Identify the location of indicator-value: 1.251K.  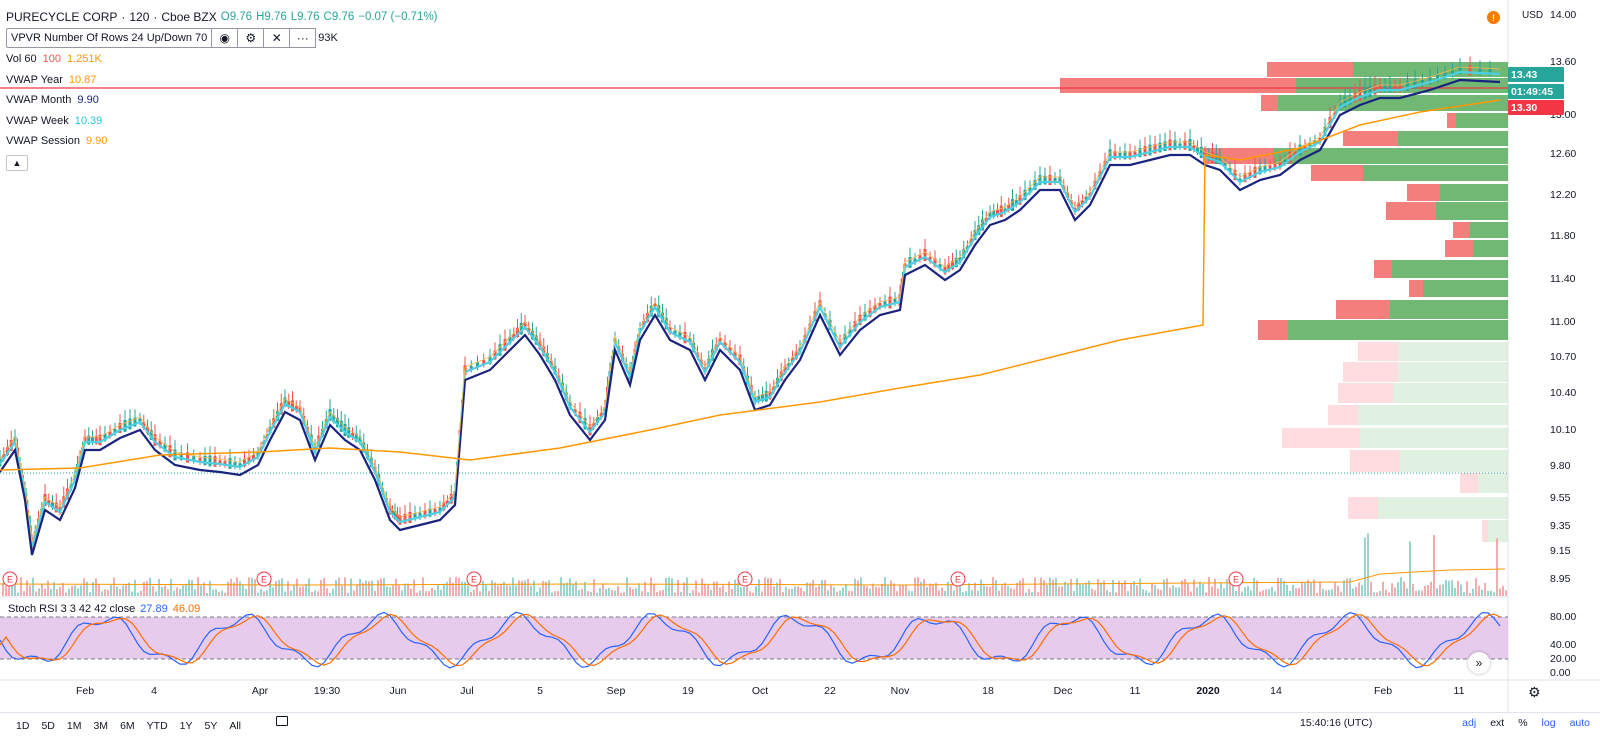
(84, 59).